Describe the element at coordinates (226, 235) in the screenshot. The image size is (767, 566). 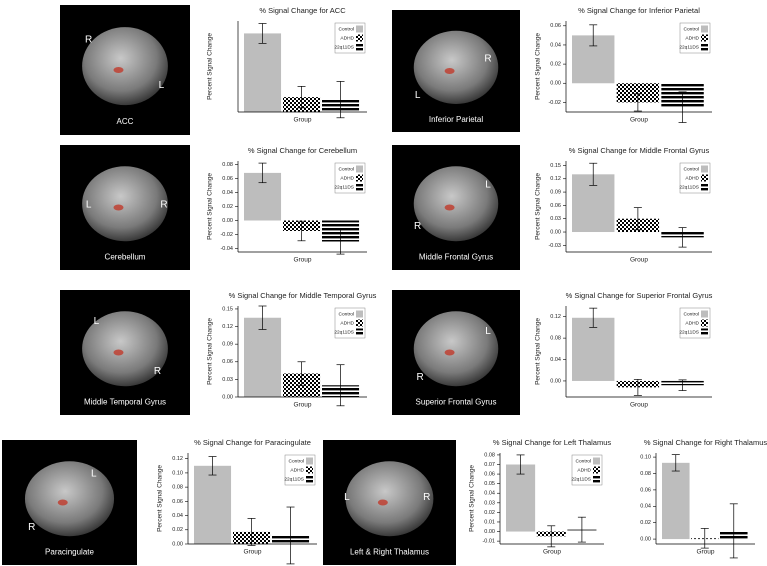
I see `y-tick-label: -0.02` at that location.